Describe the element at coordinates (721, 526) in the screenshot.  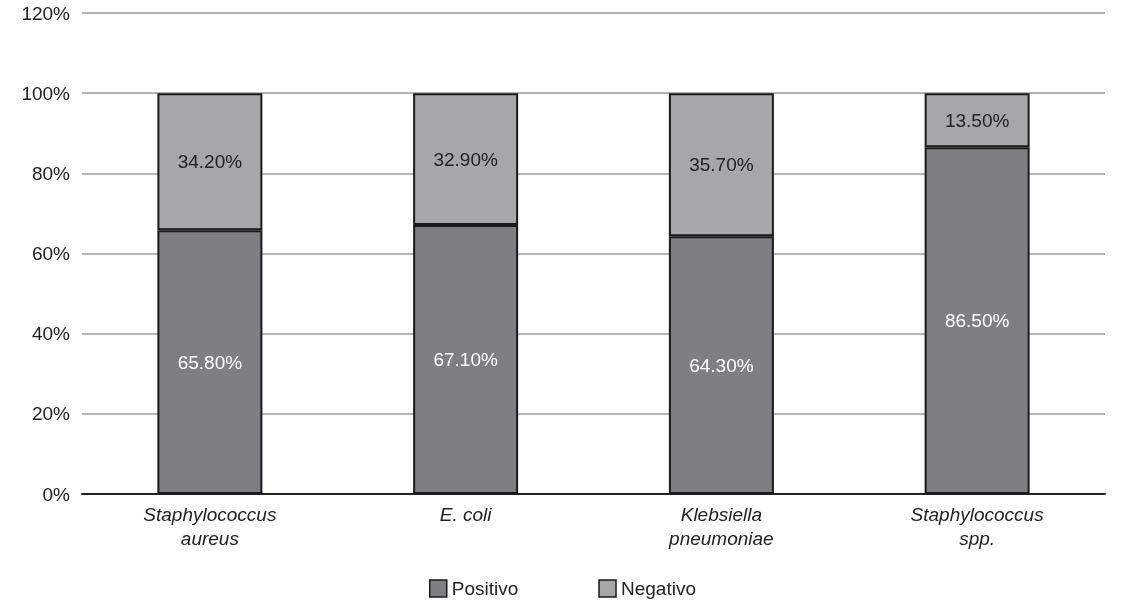
I see `x-tick-label: Klebsiella pneumoniae` at that location.